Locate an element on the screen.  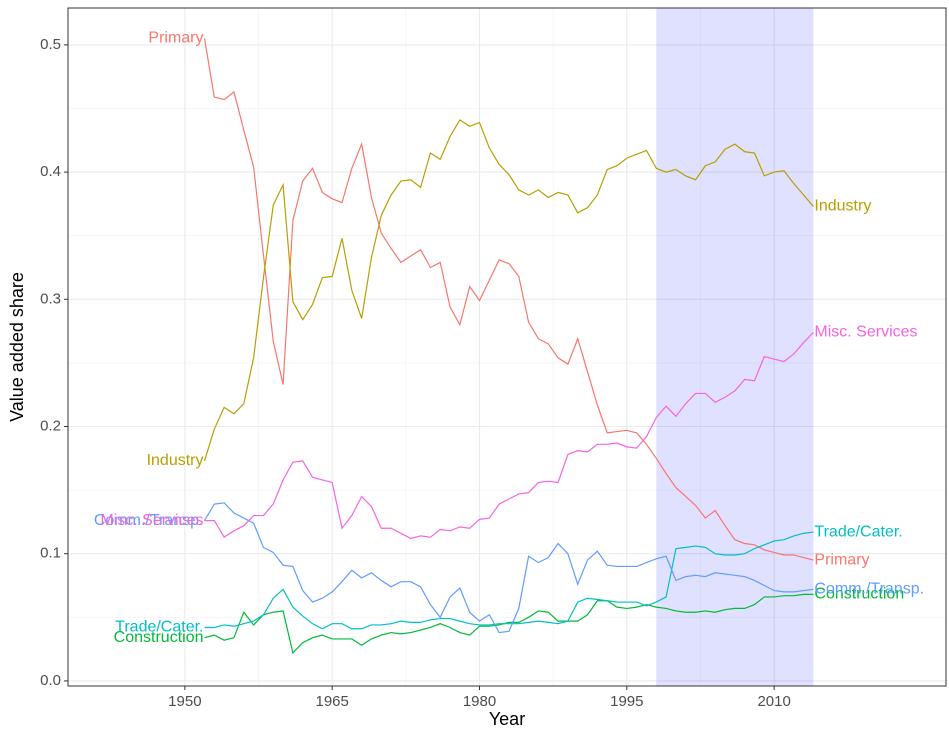
series-start-label: Primary is located at coordinates (175, 38).